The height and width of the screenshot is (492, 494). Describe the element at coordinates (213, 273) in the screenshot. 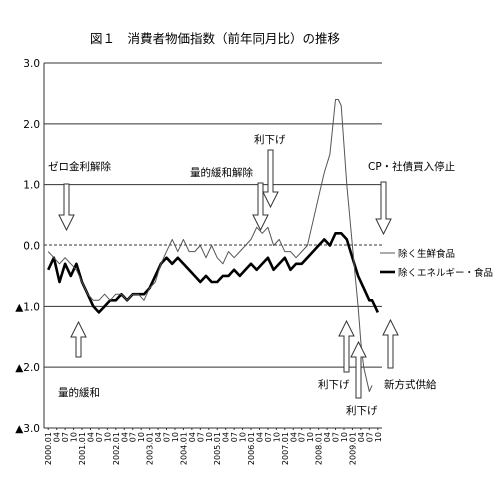

I see `series-line-core-core-cpi` at that location.